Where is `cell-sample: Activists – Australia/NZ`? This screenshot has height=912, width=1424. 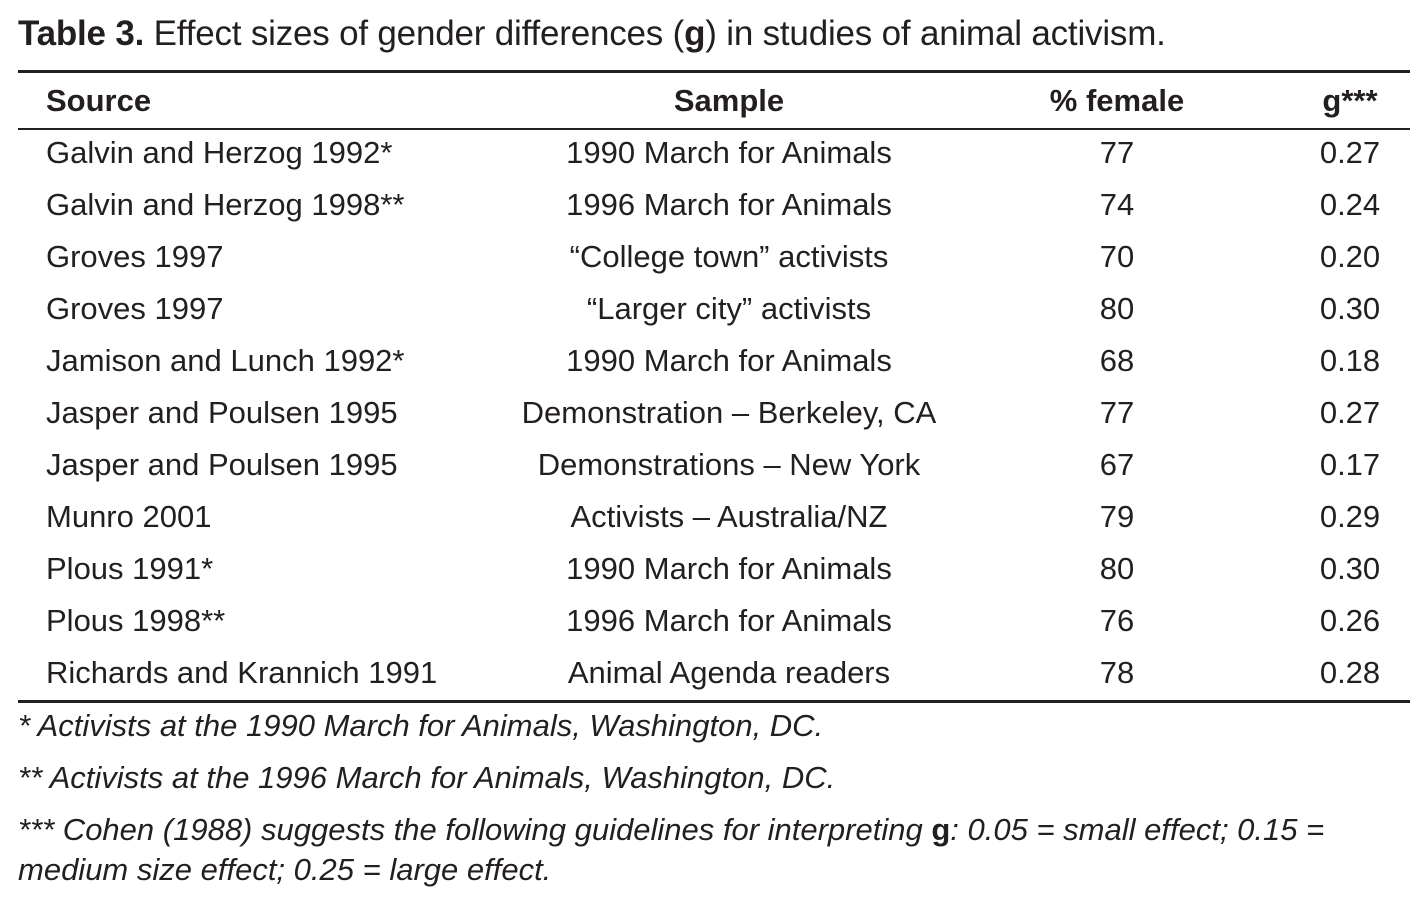 cell-sample: Activists – Australia/NZ is located at coordinates (729, 516).